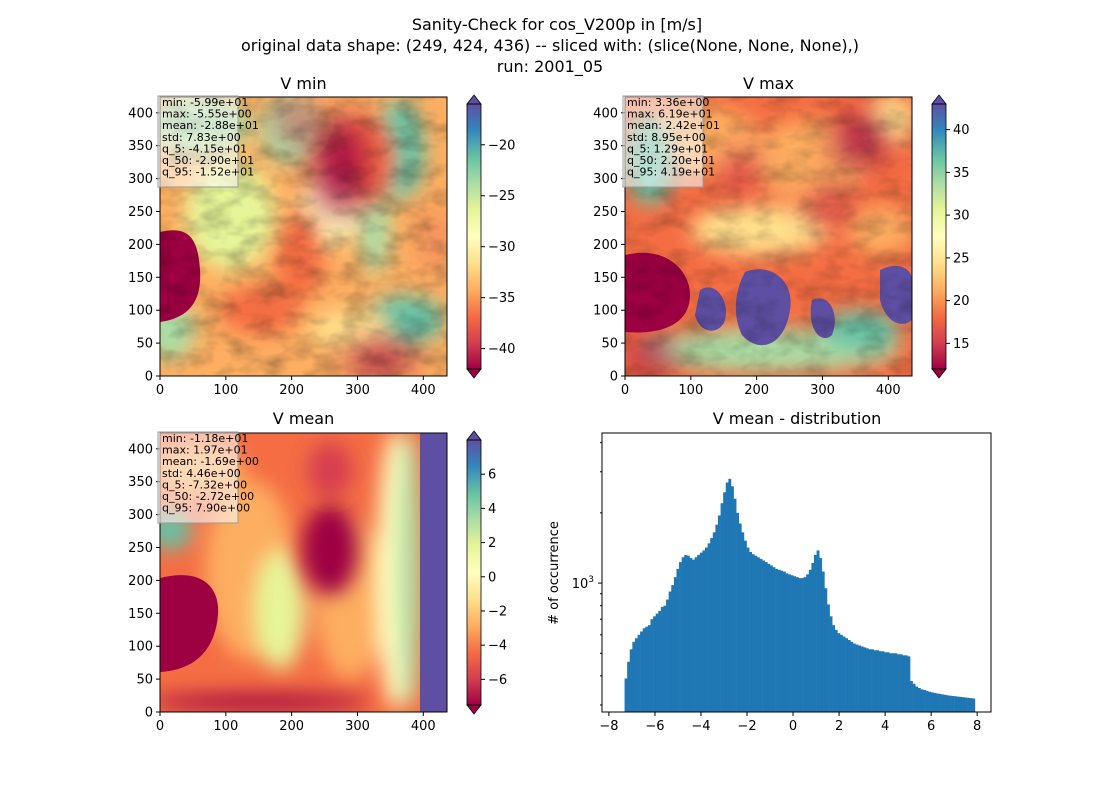 The height and width of the screenshot is (800, 1100). I want to click on x-tick-label: −4, so click(700, 726).